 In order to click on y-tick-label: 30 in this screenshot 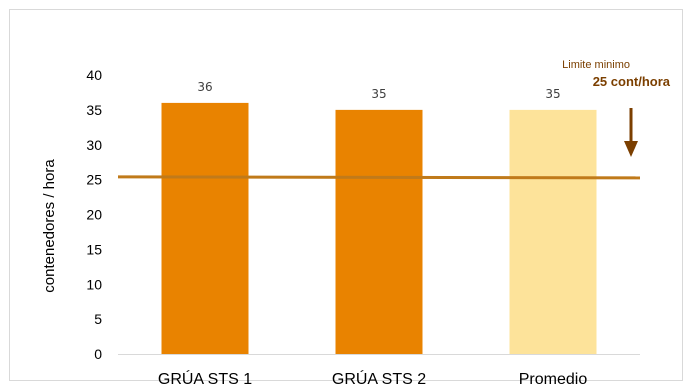, I will do `click(94, 145)`.